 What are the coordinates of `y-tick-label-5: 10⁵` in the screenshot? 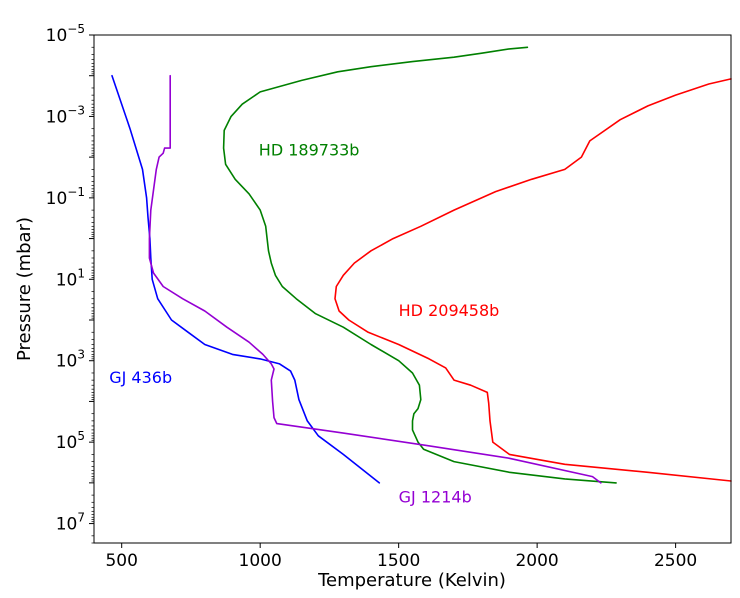 It's located at (70, 441).